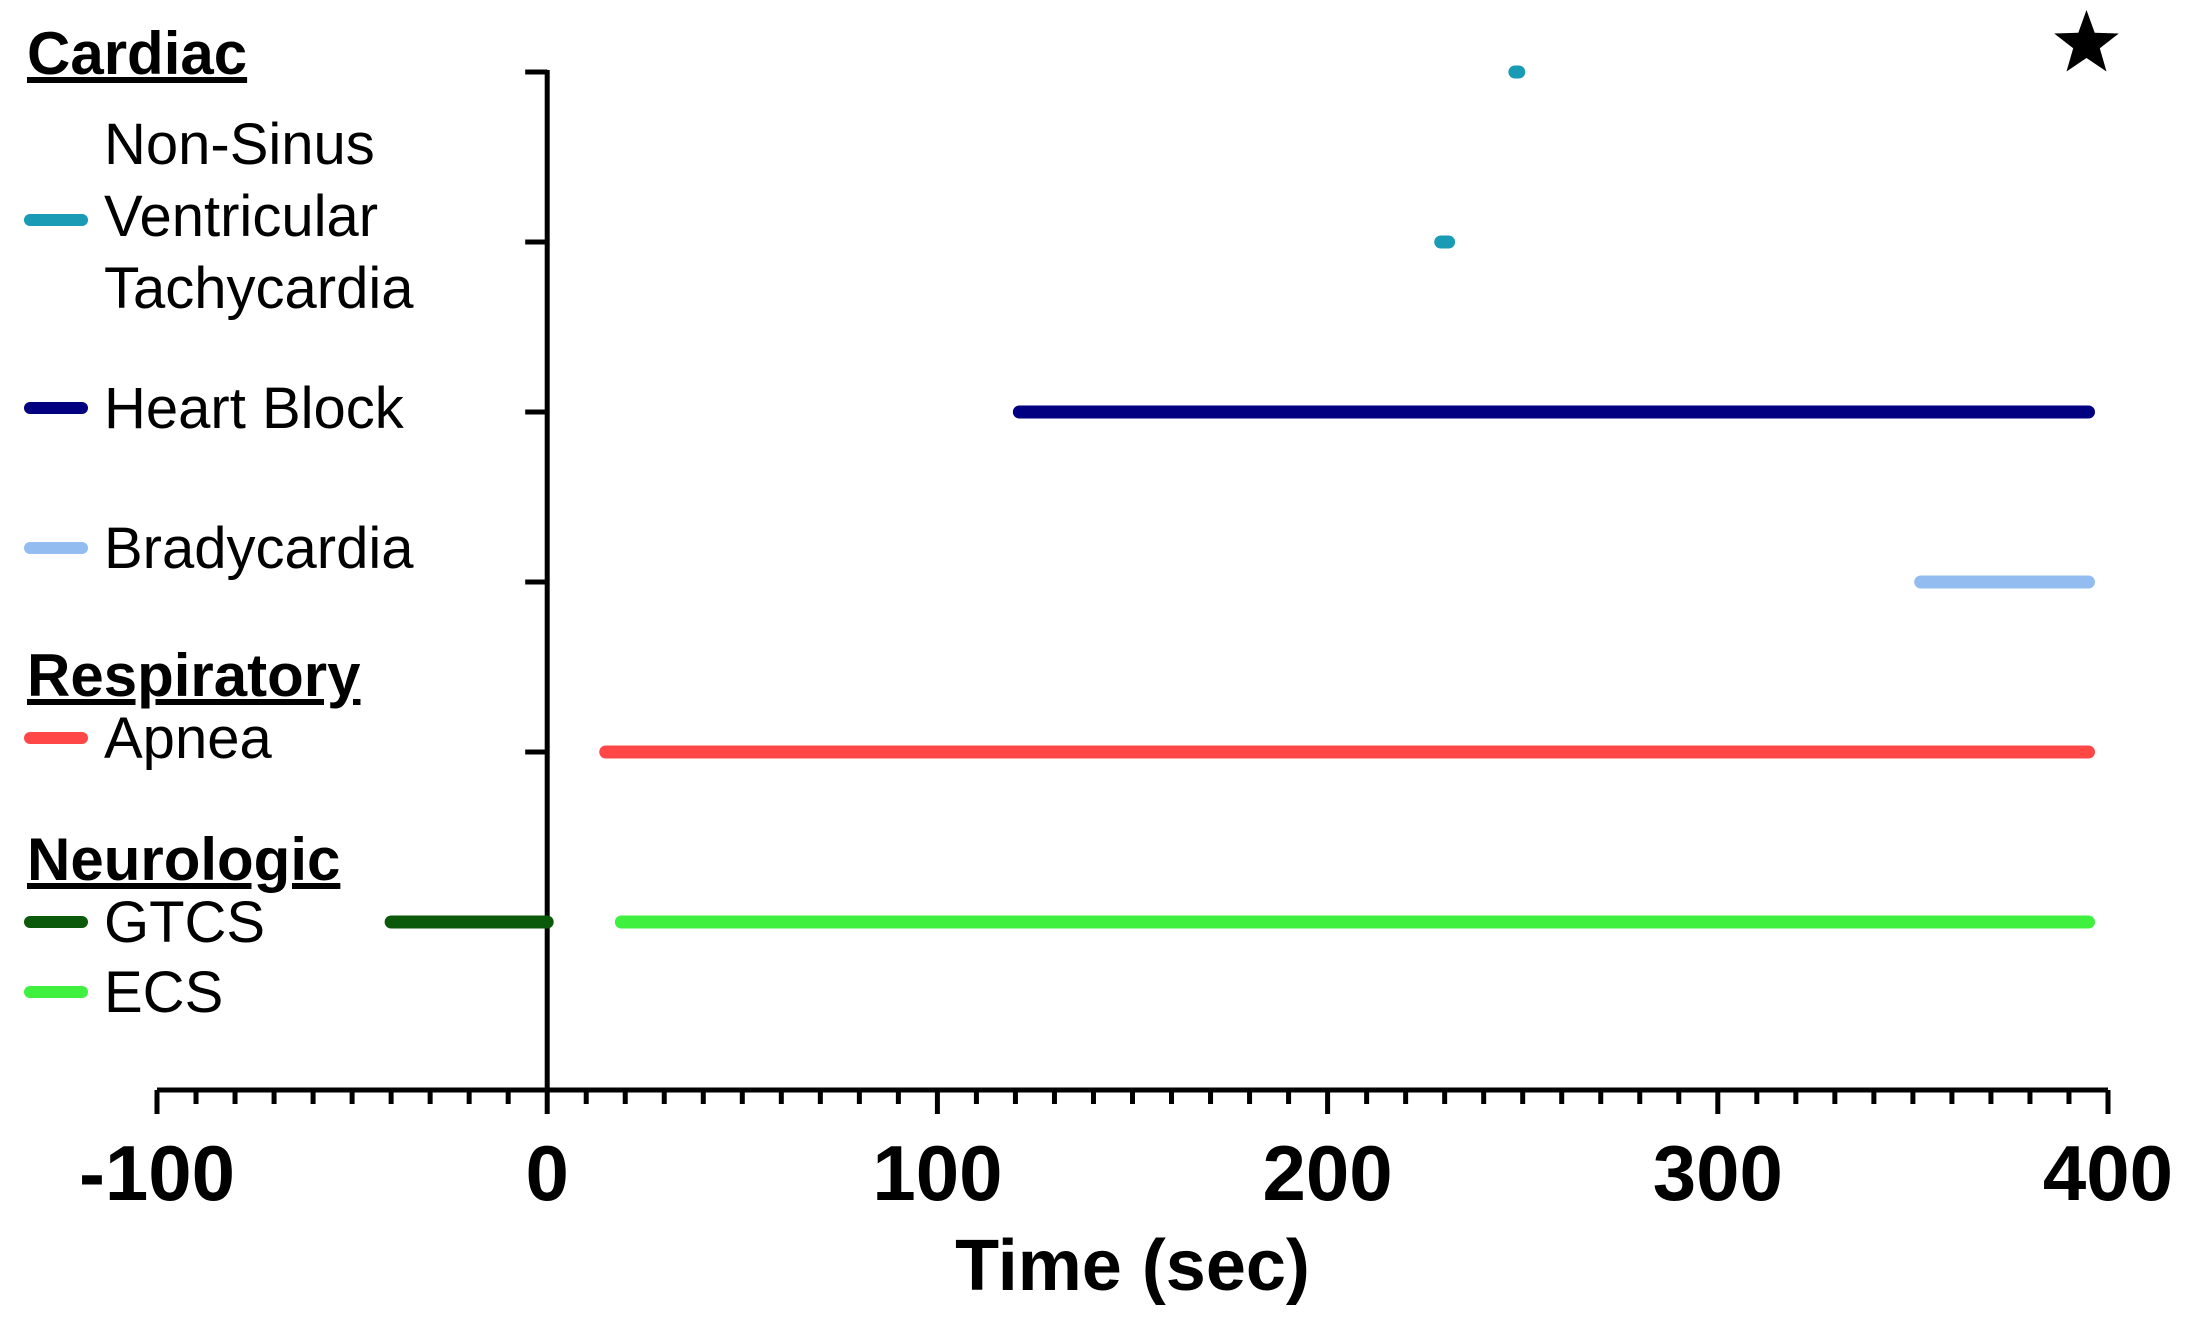  What do you see at coordinates (183, 859) in the screenshot?
I see `legend-heading-neurologic: Neurologic` at bounding box center [183, 859].